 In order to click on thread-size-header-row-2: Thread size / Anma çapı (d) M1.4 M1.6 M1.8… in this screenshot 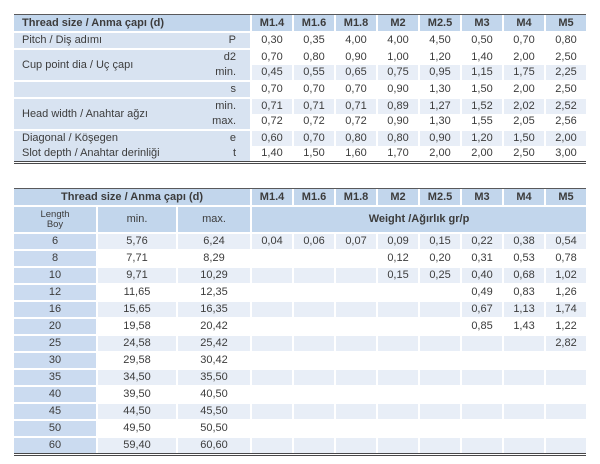, I will do `click(300, 197)`.